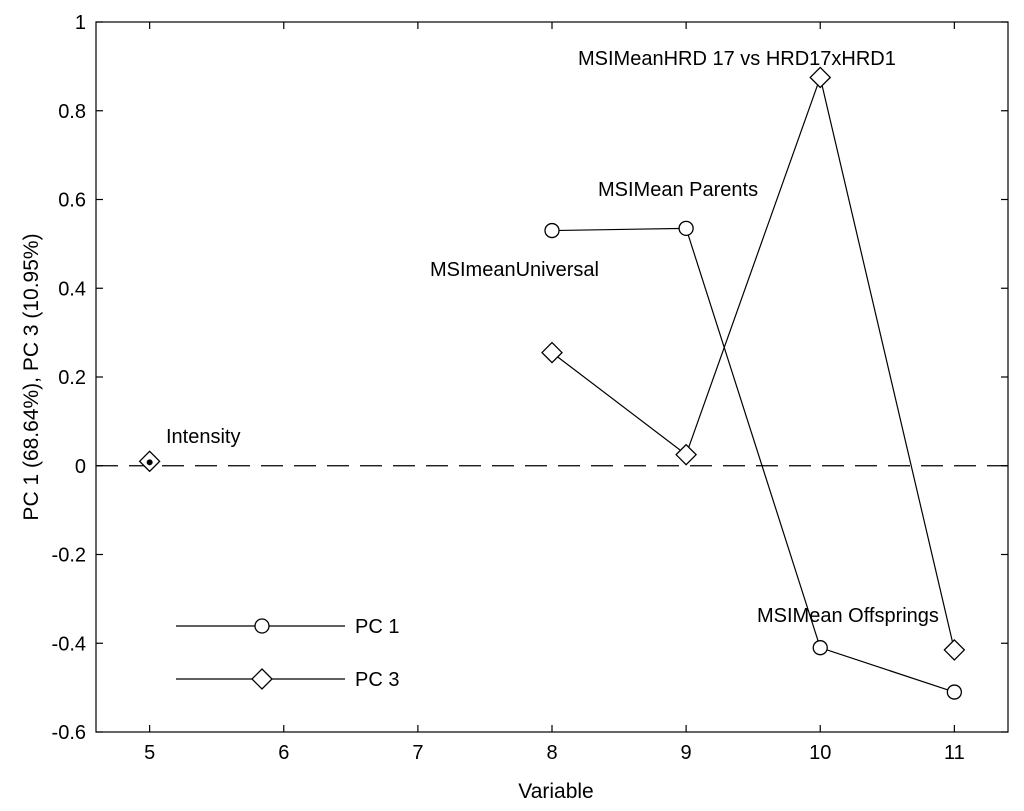 Image resolution: width=1024 pixels, height=811 pixels. I want to click on y-tick-label: -0.6, so click(69, 733).